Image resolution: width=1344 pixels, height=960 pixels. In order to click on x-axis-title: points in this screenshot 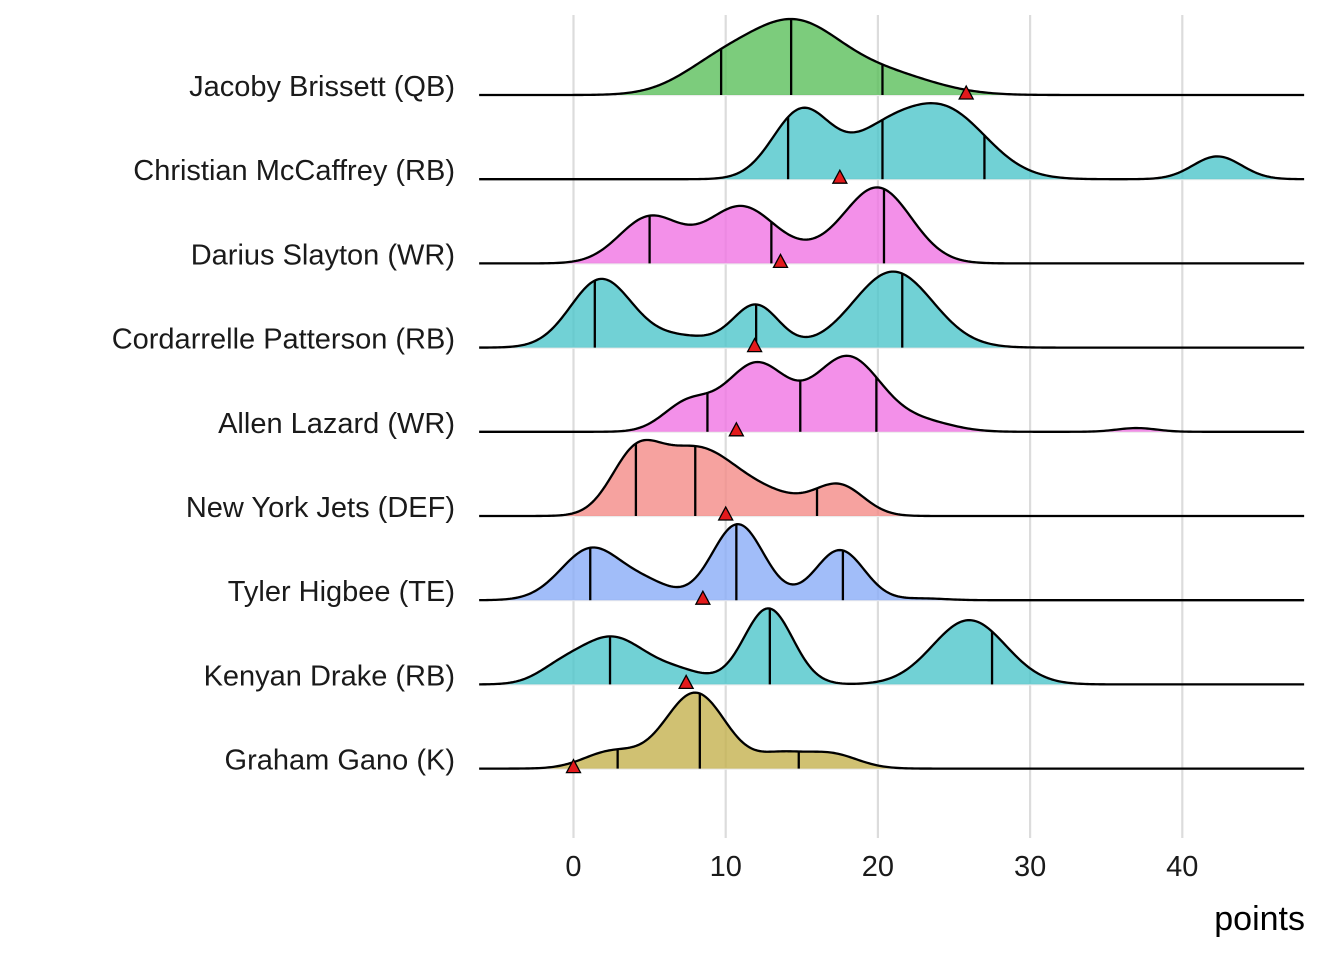, I will do `click(1259, 919)`.